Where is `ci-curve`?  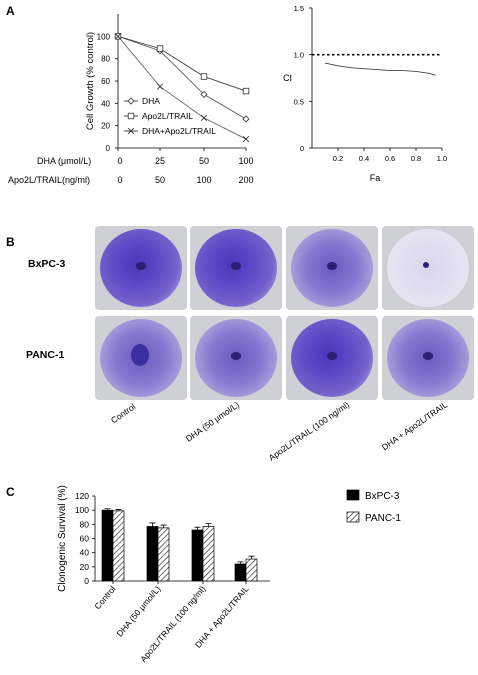
ci-curve is located at coordinates (380, 69).